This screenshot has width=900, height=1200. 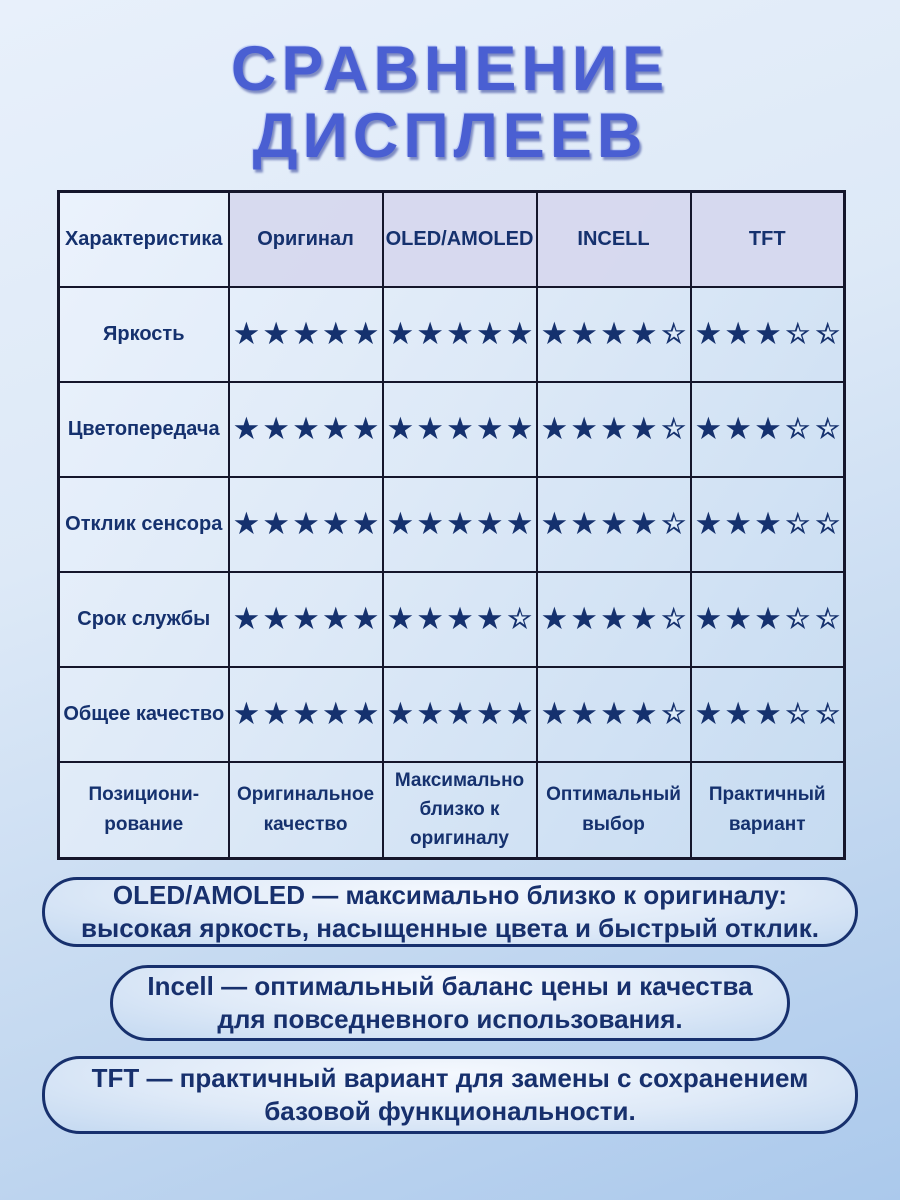 I want to click on table-row-touch-response: Отклик сенсора ★★★★★ ★★★★★ ★★★★★ ★ ★★★★, so click(x=451, y=524).